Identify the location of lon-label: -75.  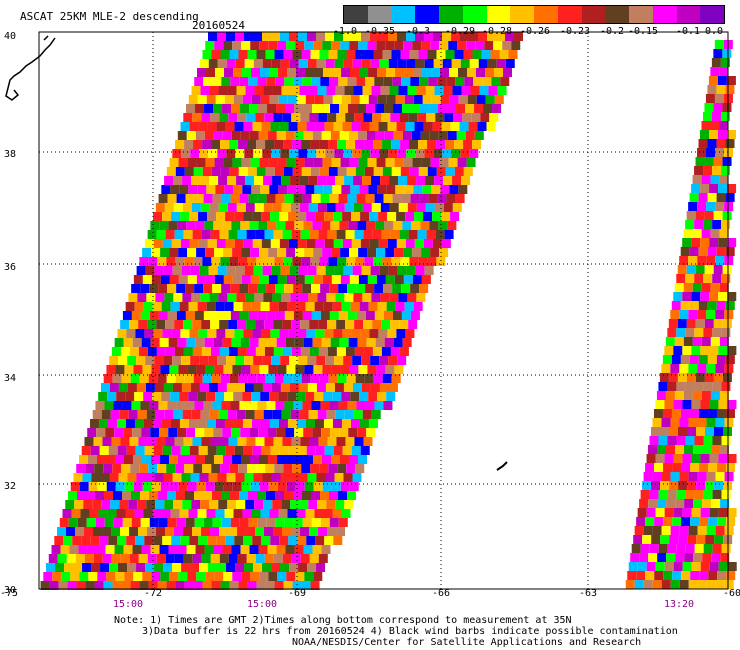
(9, 593).